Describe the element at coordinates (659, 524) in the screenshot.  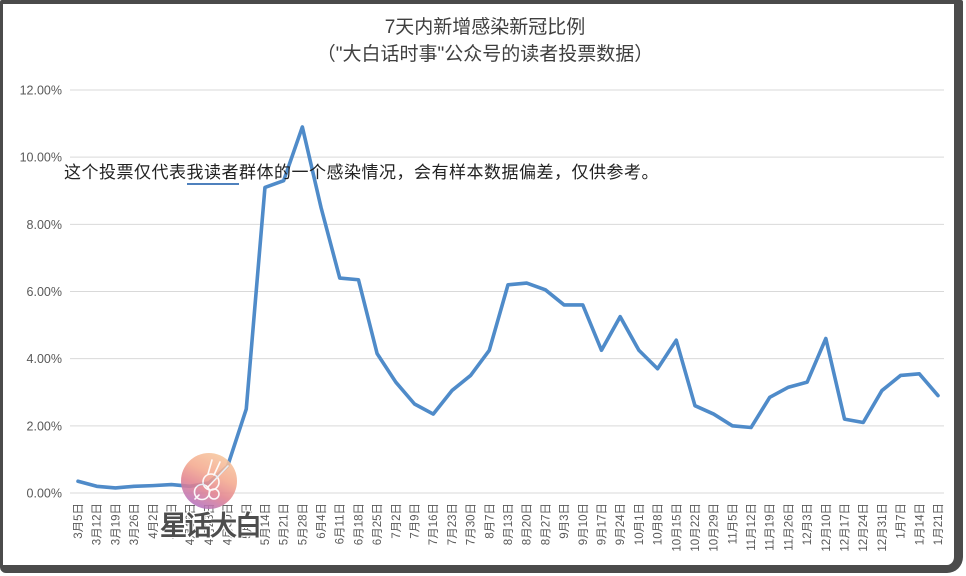
I see `x-axis-tick-label: 10月8日` at that location.